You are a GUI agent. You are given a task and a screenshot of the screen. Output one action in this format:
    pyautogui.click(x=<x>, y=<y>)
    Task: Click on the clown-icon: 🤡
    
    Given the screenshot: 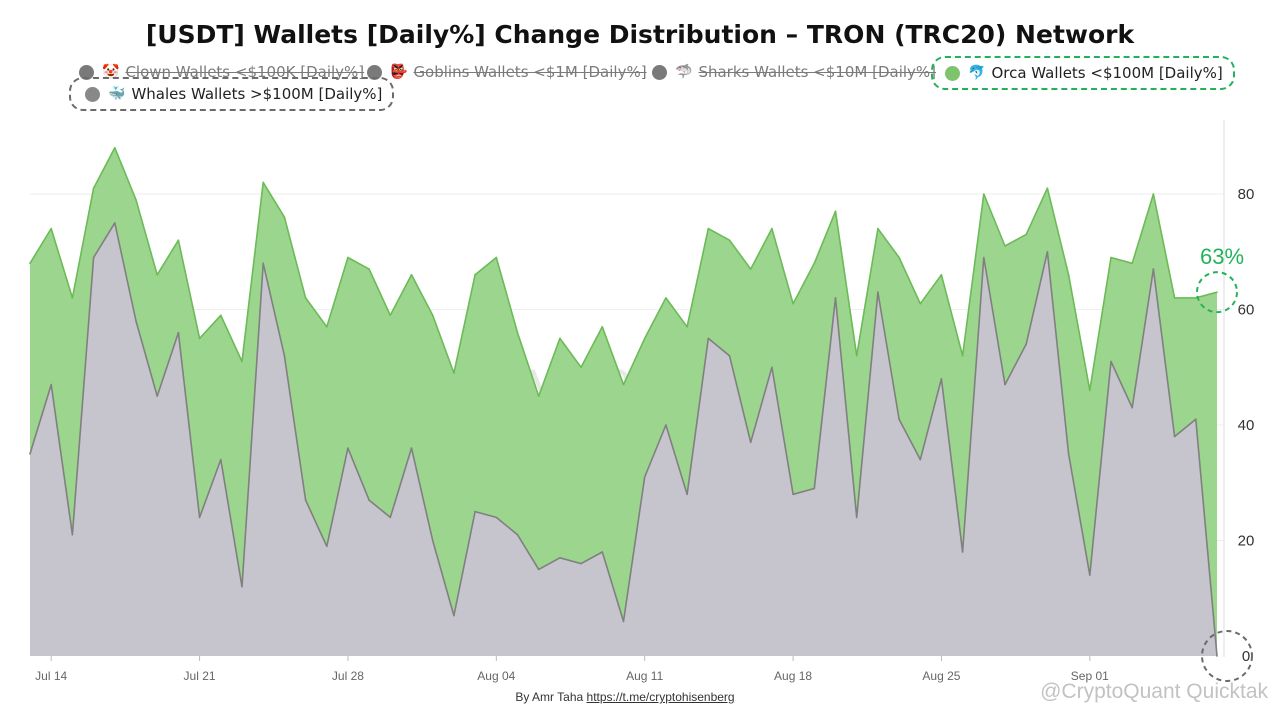 What is the action you would take?
    pyautogui.click(x=111, y=72)
    